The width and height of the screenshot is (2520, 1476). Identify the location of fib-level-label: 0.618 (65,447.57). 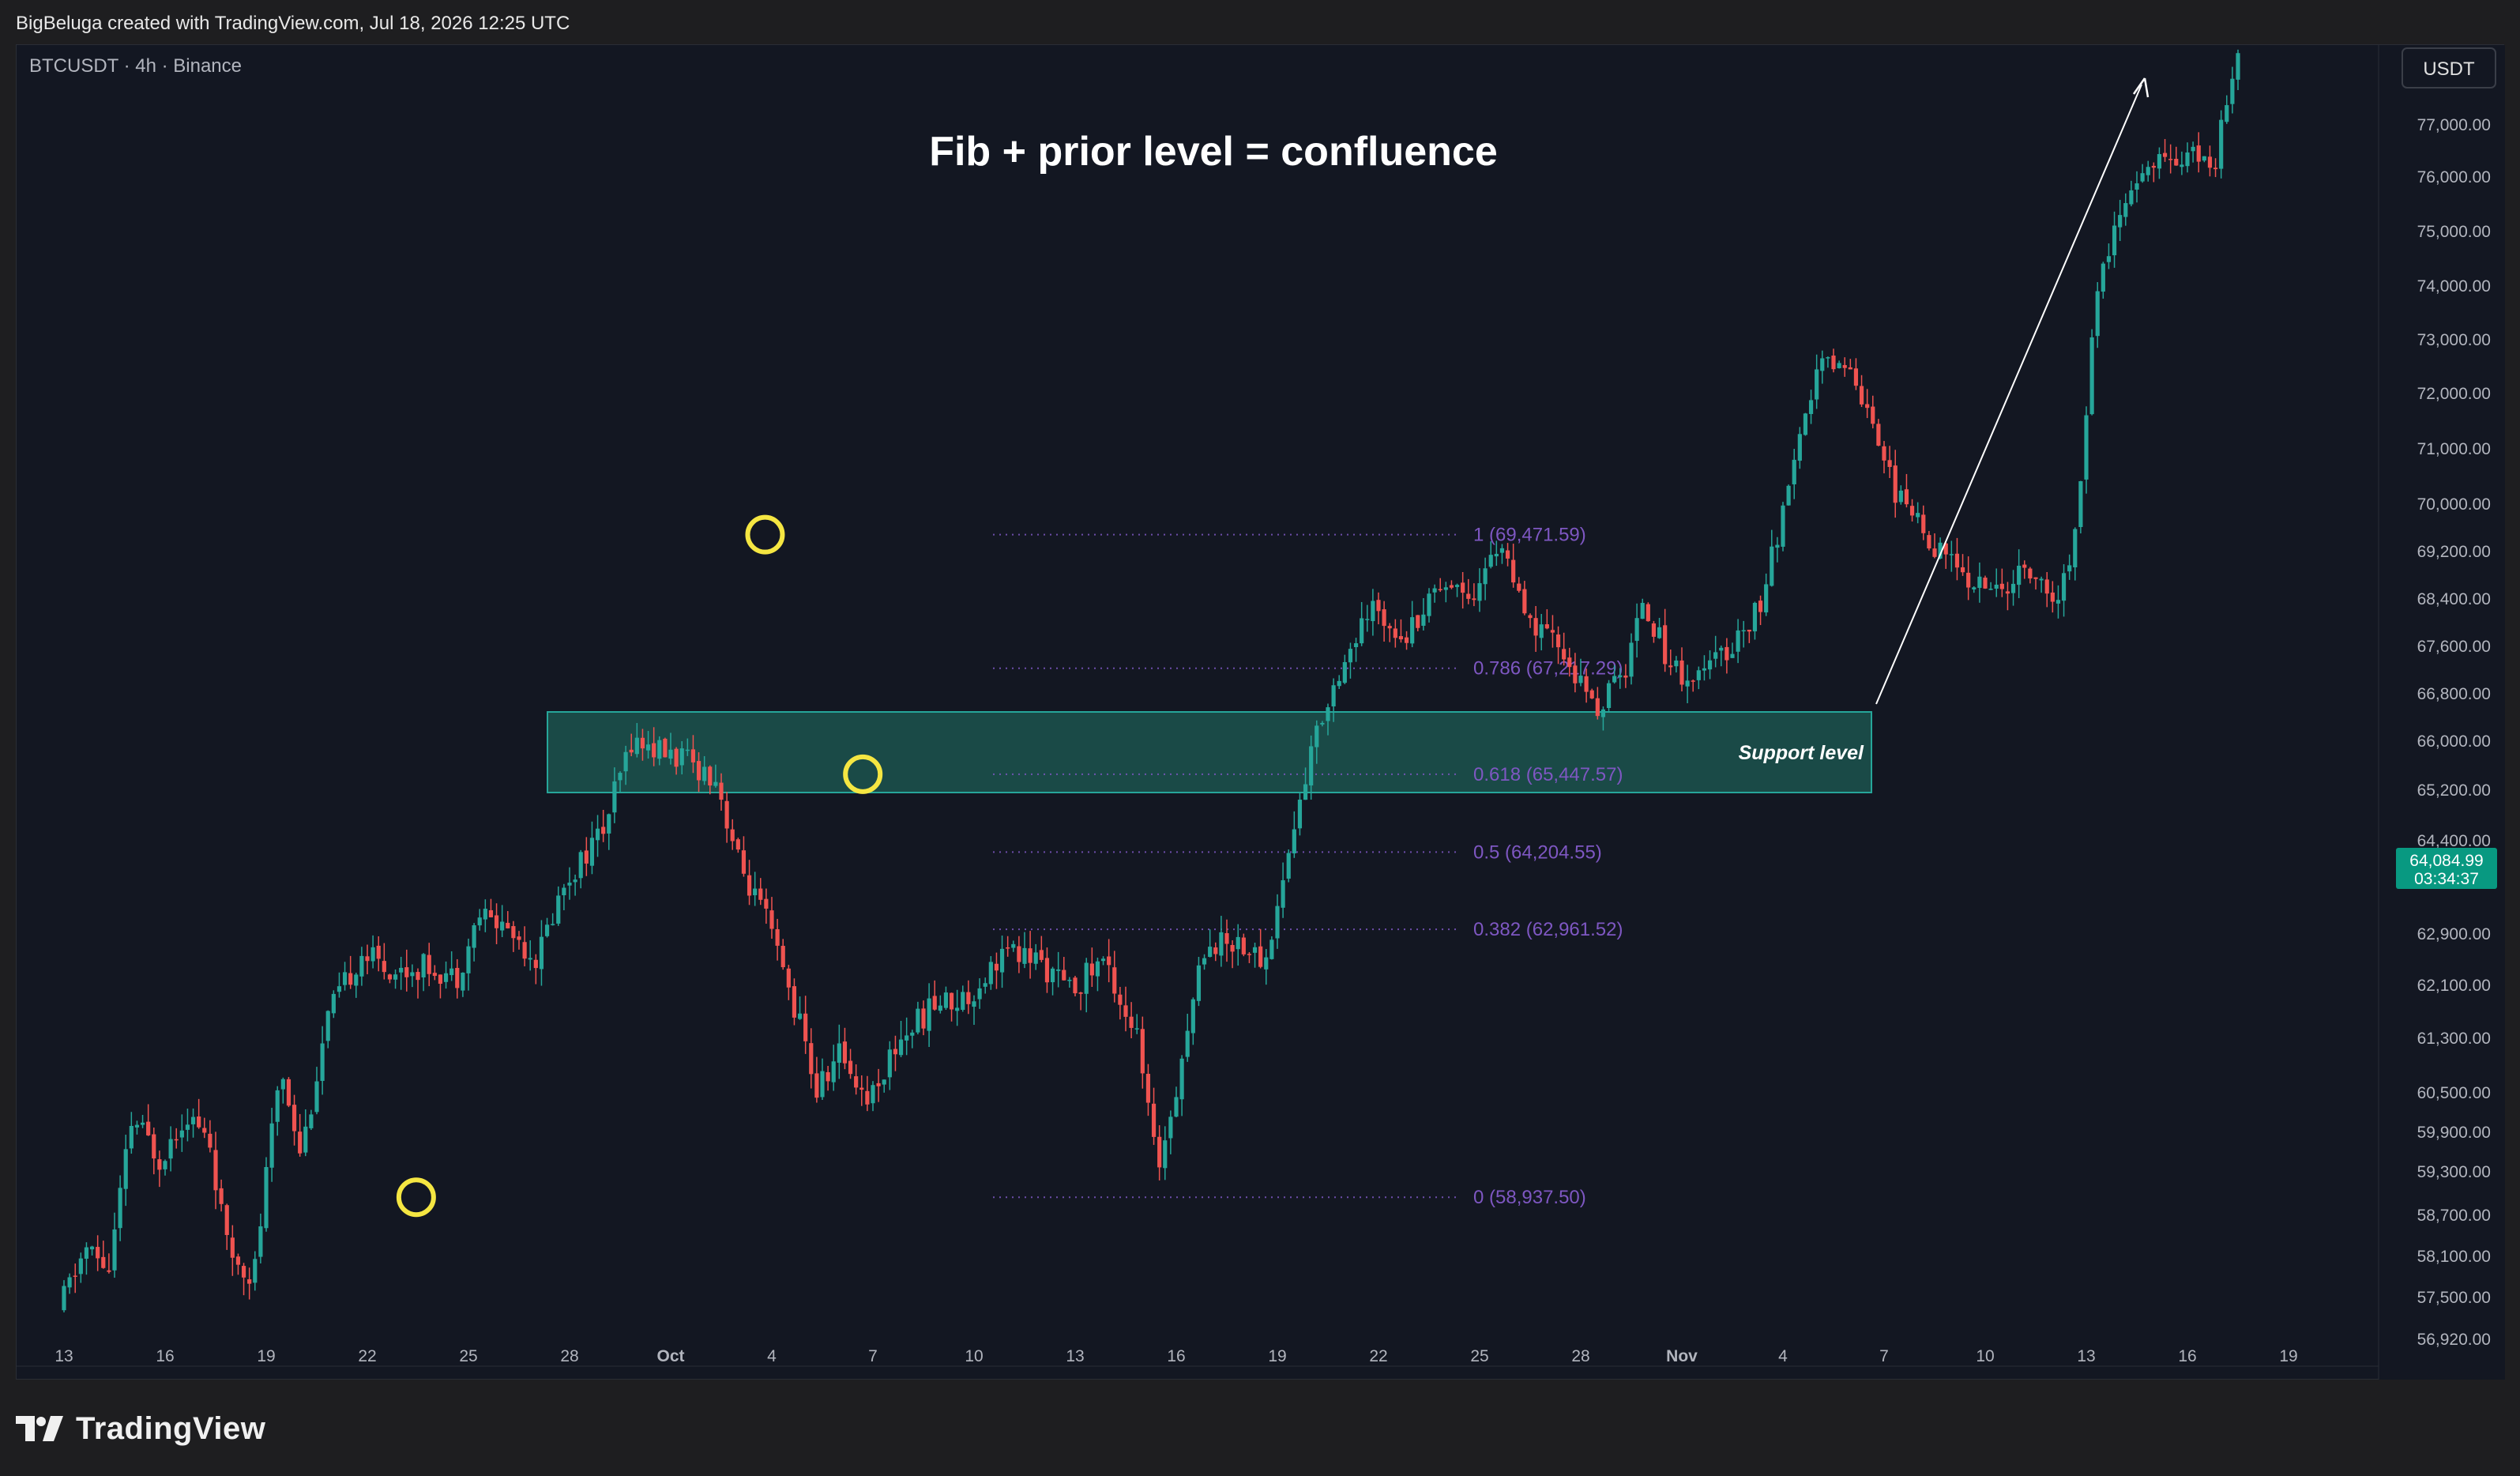
(1548, 774).